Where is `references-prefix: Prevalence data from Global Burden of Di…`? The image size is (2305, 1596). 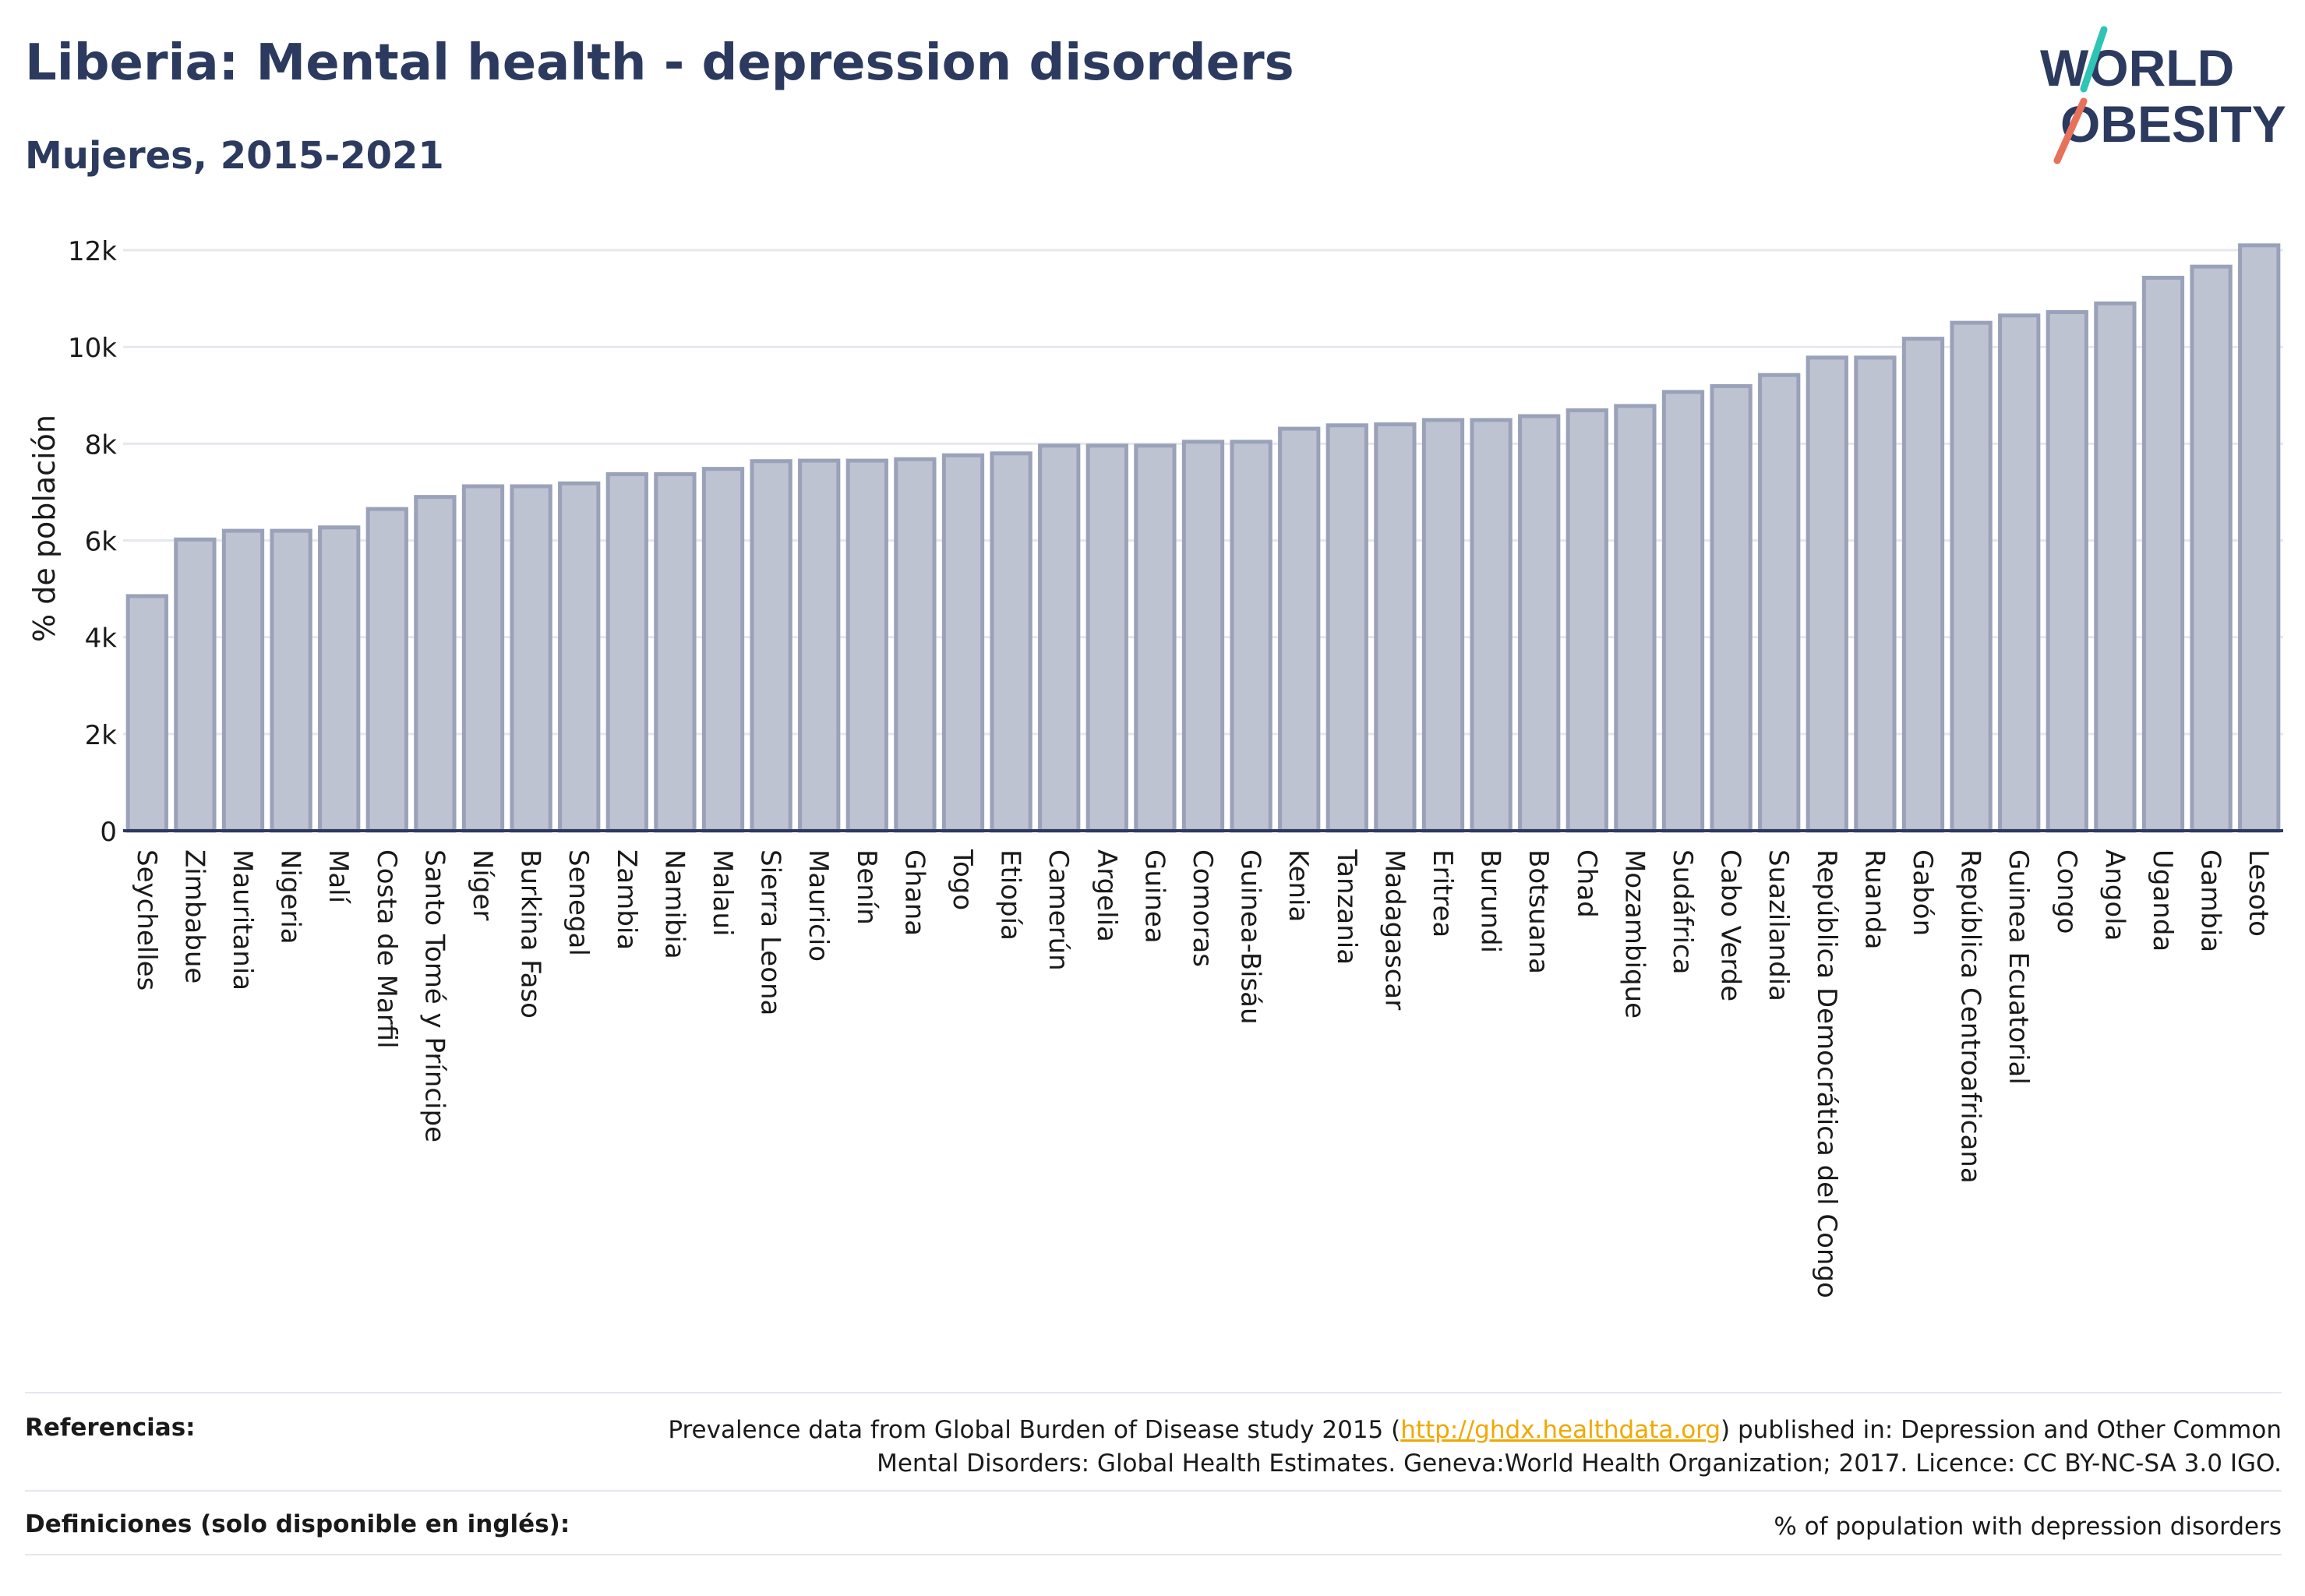
references-prefix: Prevalence data from Global Burden of Di… is located at coordinates (1034, 1430).